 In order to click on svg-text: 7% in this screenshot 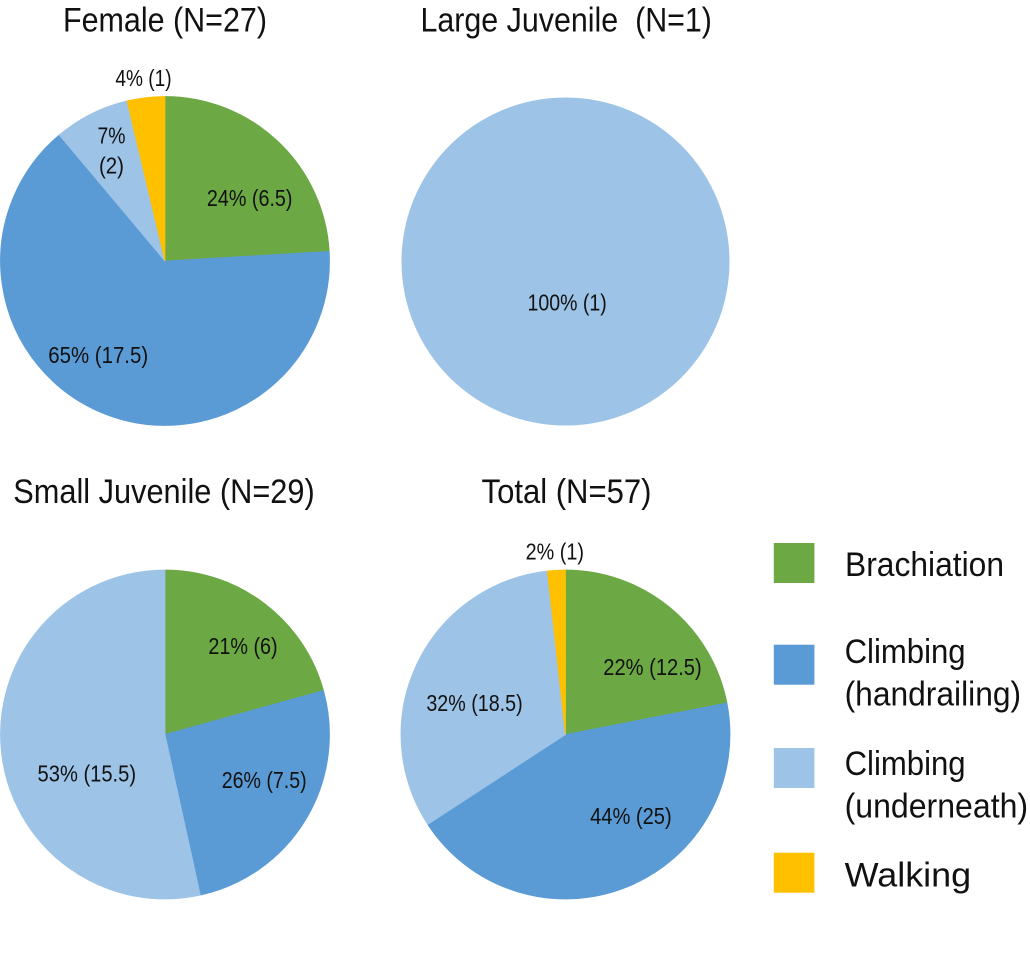, I will do `click(112, 136)`.